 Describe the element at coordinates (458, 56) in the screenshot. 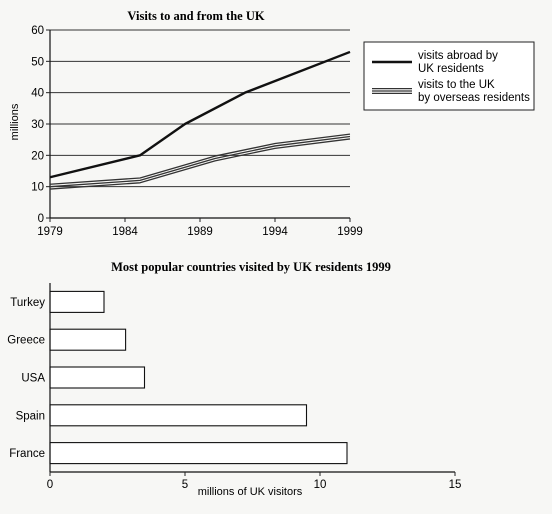

I see `legend-label: visits abroad by` at that location.